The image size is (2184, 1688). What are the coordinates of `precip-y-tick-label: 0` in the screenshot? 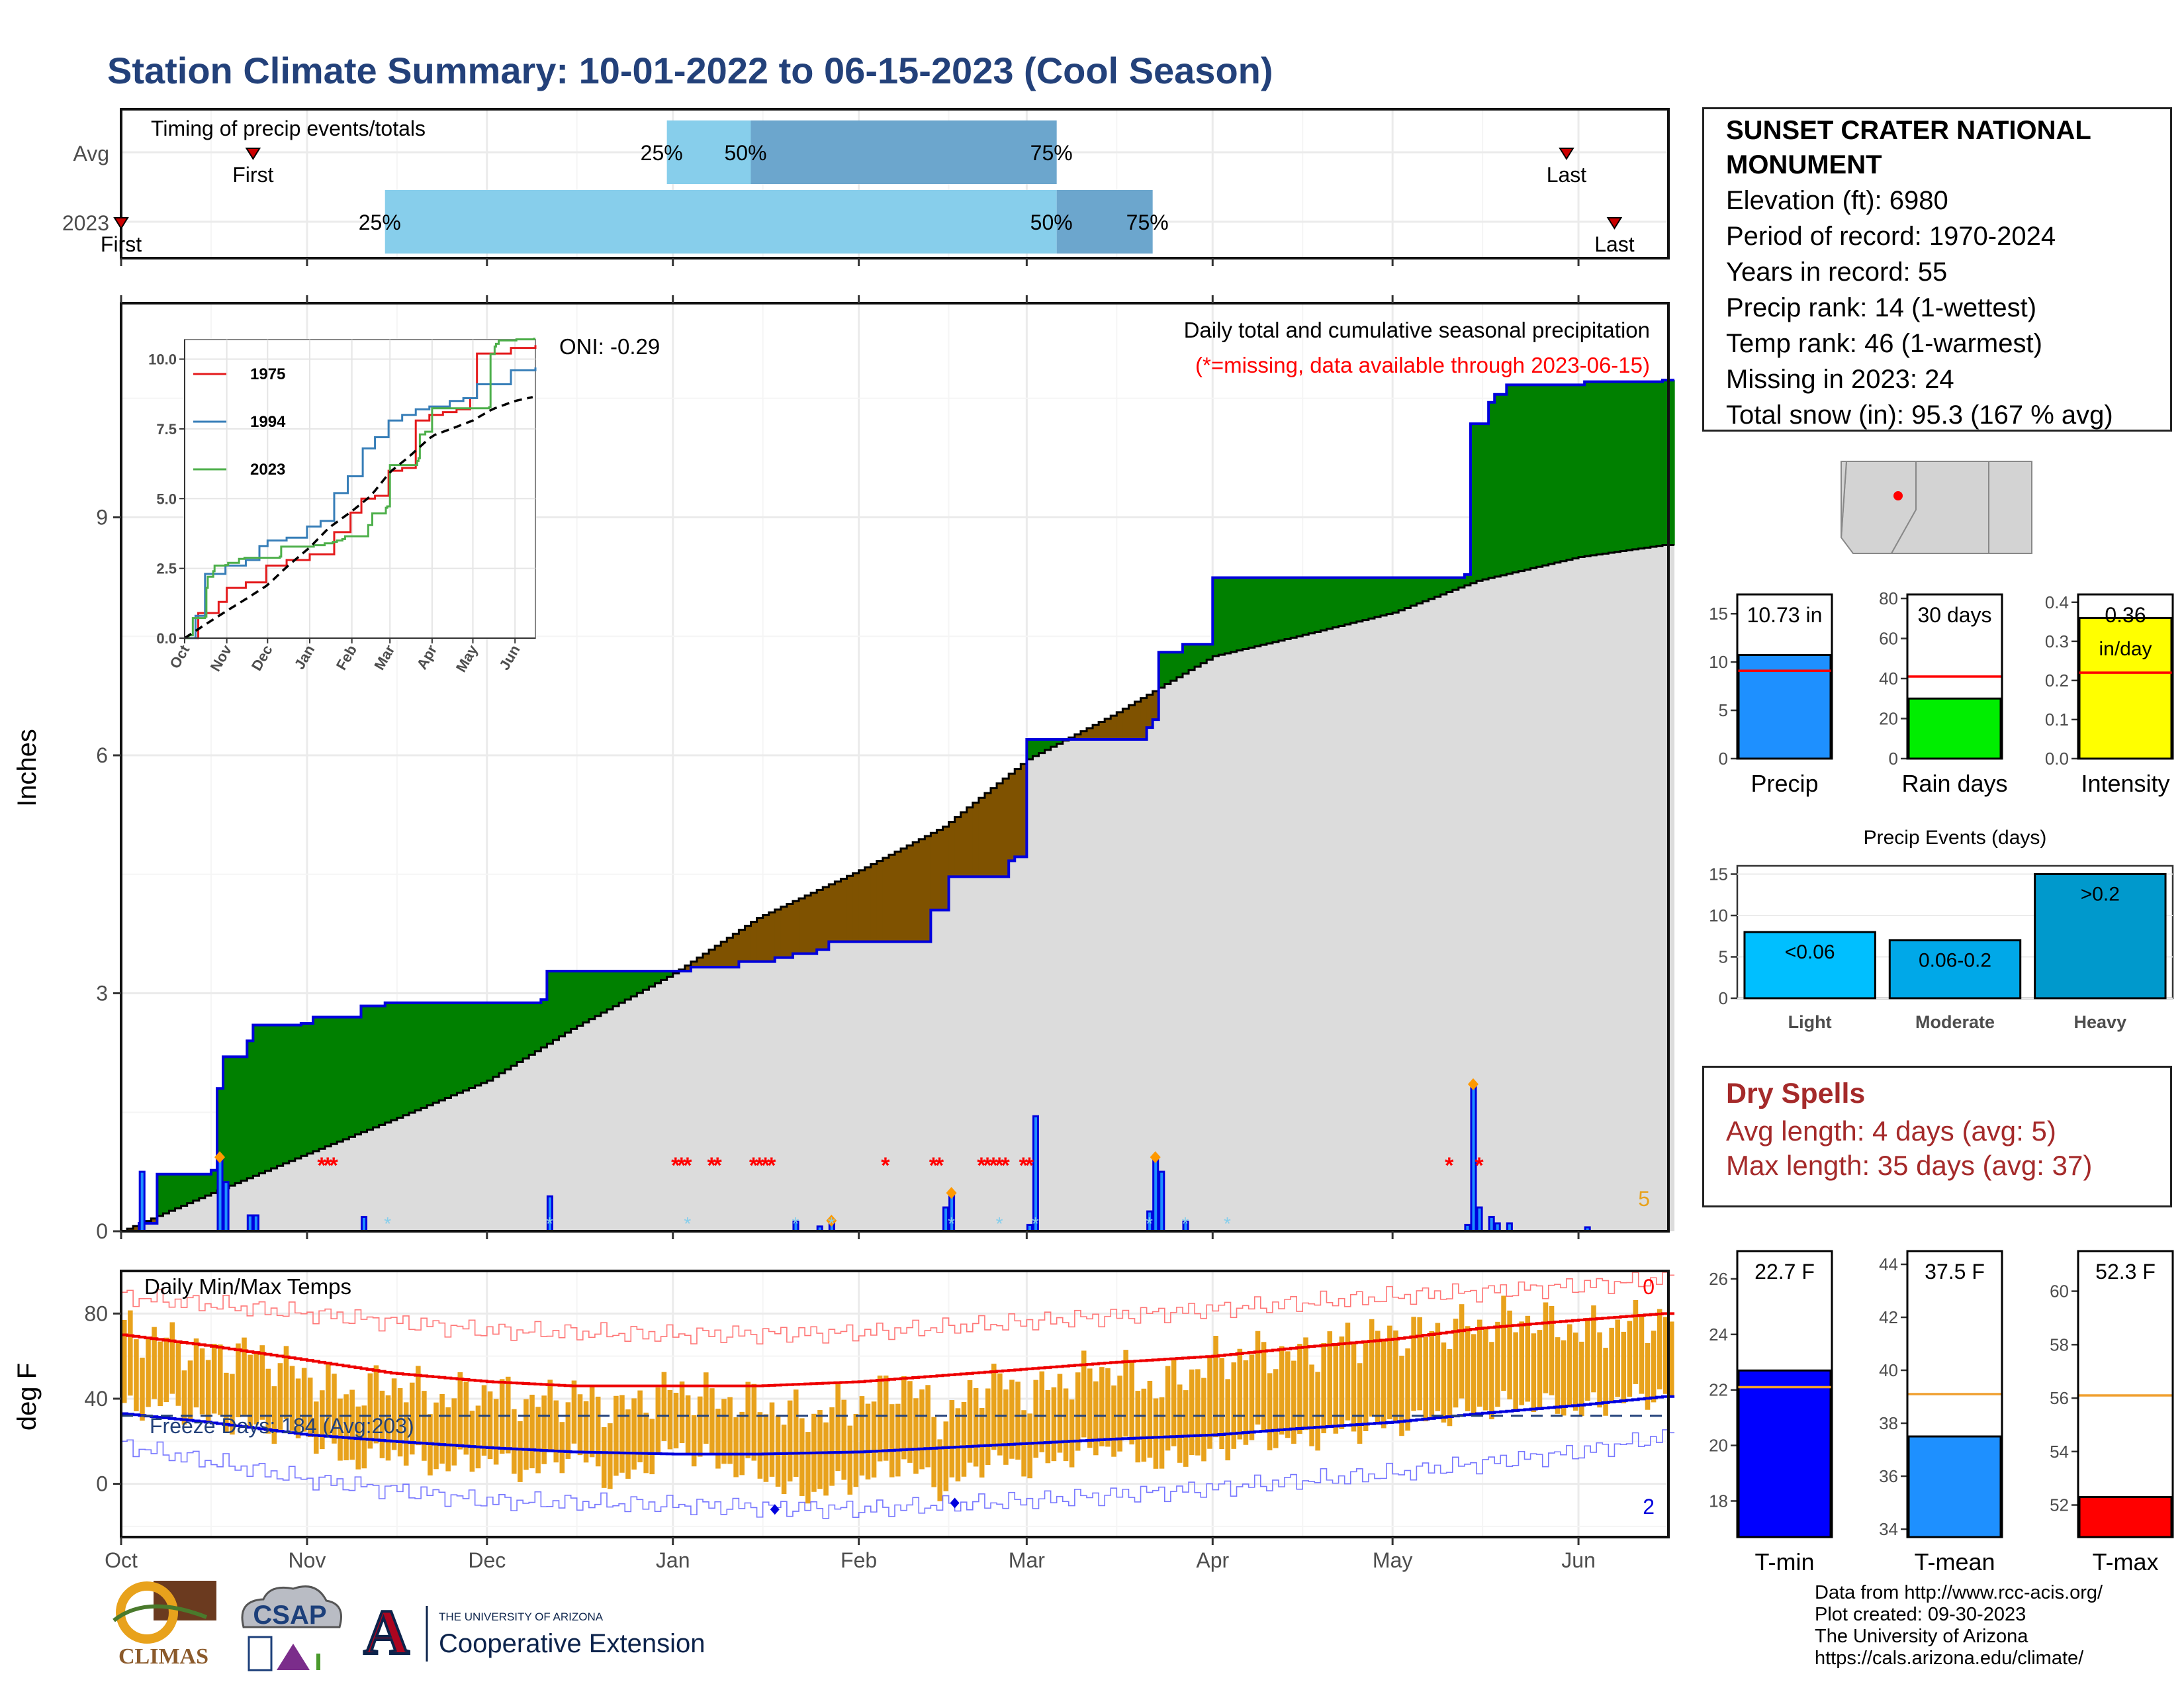 It's located at (102, 1231).